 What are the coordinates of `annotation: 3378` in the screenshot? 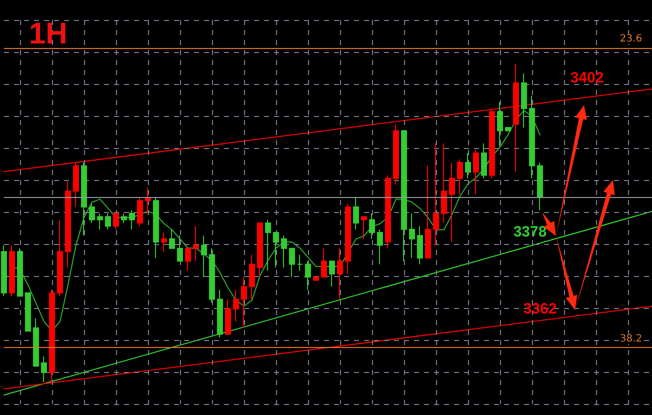 It's located at (530, 232).